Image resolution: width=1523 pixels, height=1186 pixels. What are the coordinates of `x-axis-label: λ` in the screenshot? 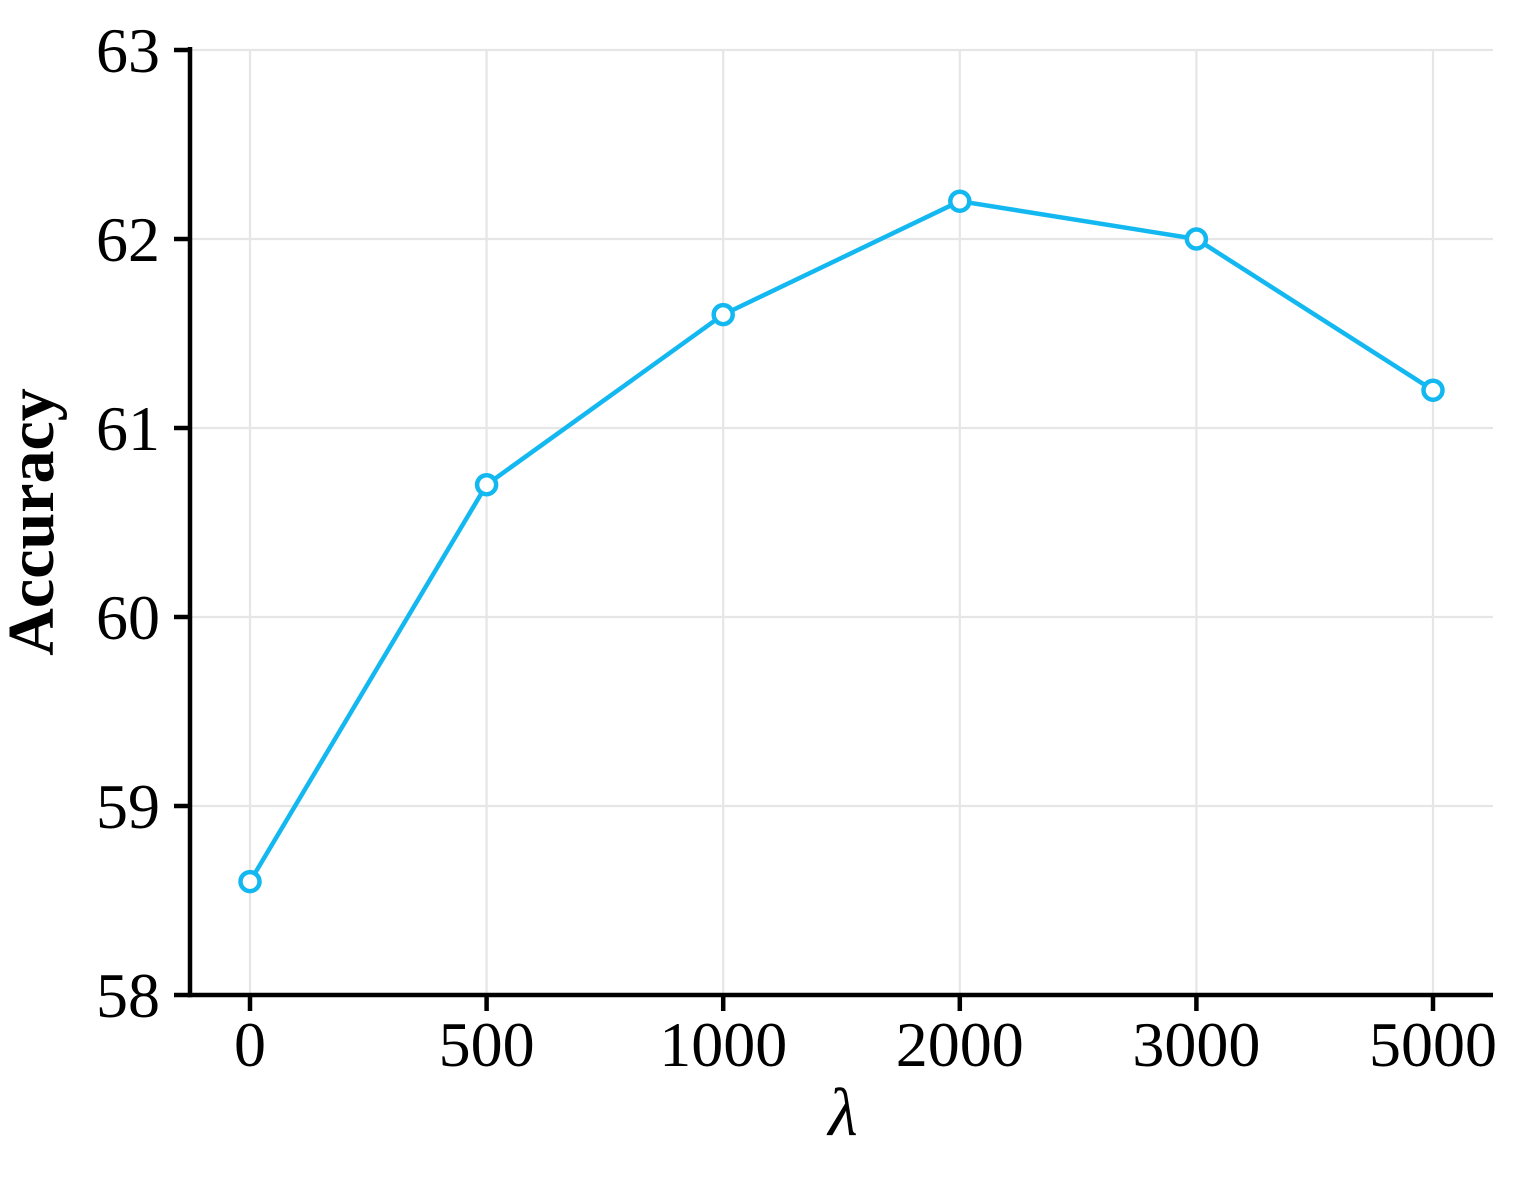 It's located at (841, 1112).